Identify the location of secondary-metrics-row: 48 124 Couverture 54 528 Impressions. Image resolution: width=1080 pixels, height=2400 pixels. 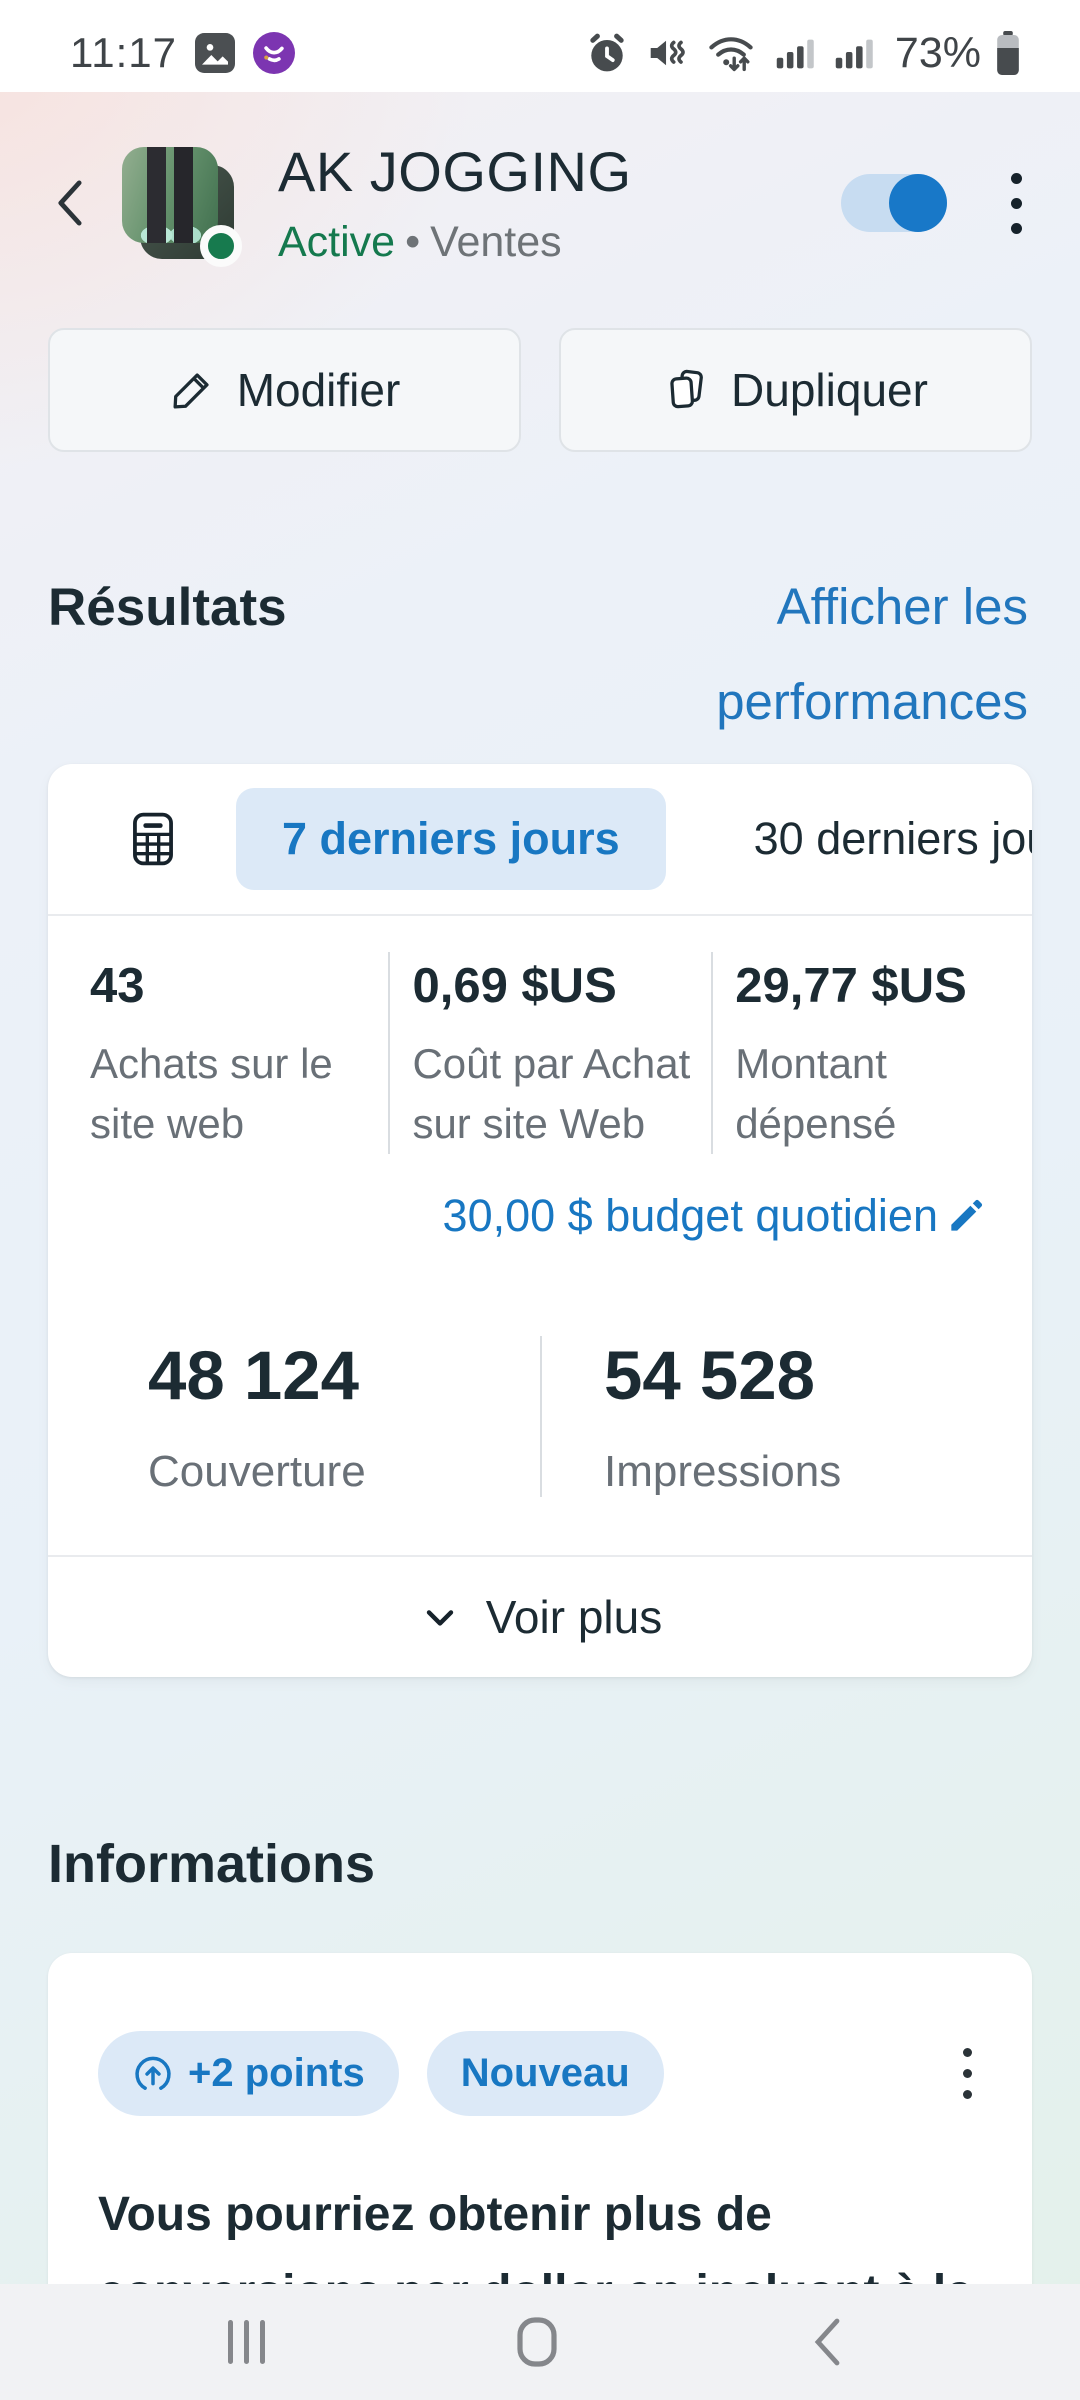
(540, 1419).